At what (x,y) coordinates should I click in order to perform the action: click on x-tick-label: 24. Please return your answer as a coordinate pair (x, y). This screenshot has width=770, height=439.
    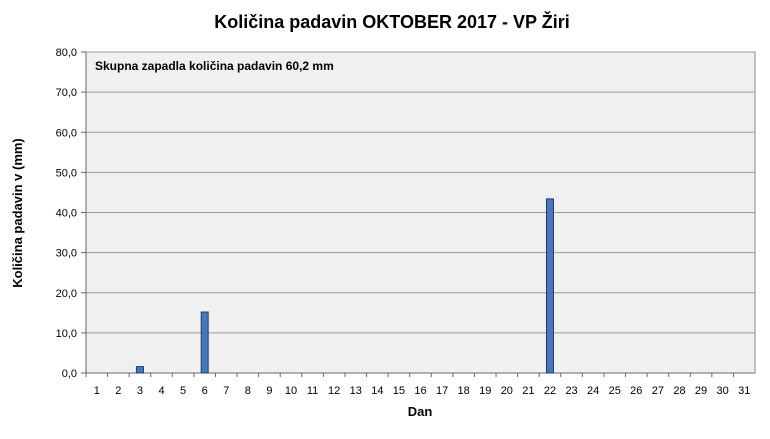
    Looking at the image, I should click on (593, 391).